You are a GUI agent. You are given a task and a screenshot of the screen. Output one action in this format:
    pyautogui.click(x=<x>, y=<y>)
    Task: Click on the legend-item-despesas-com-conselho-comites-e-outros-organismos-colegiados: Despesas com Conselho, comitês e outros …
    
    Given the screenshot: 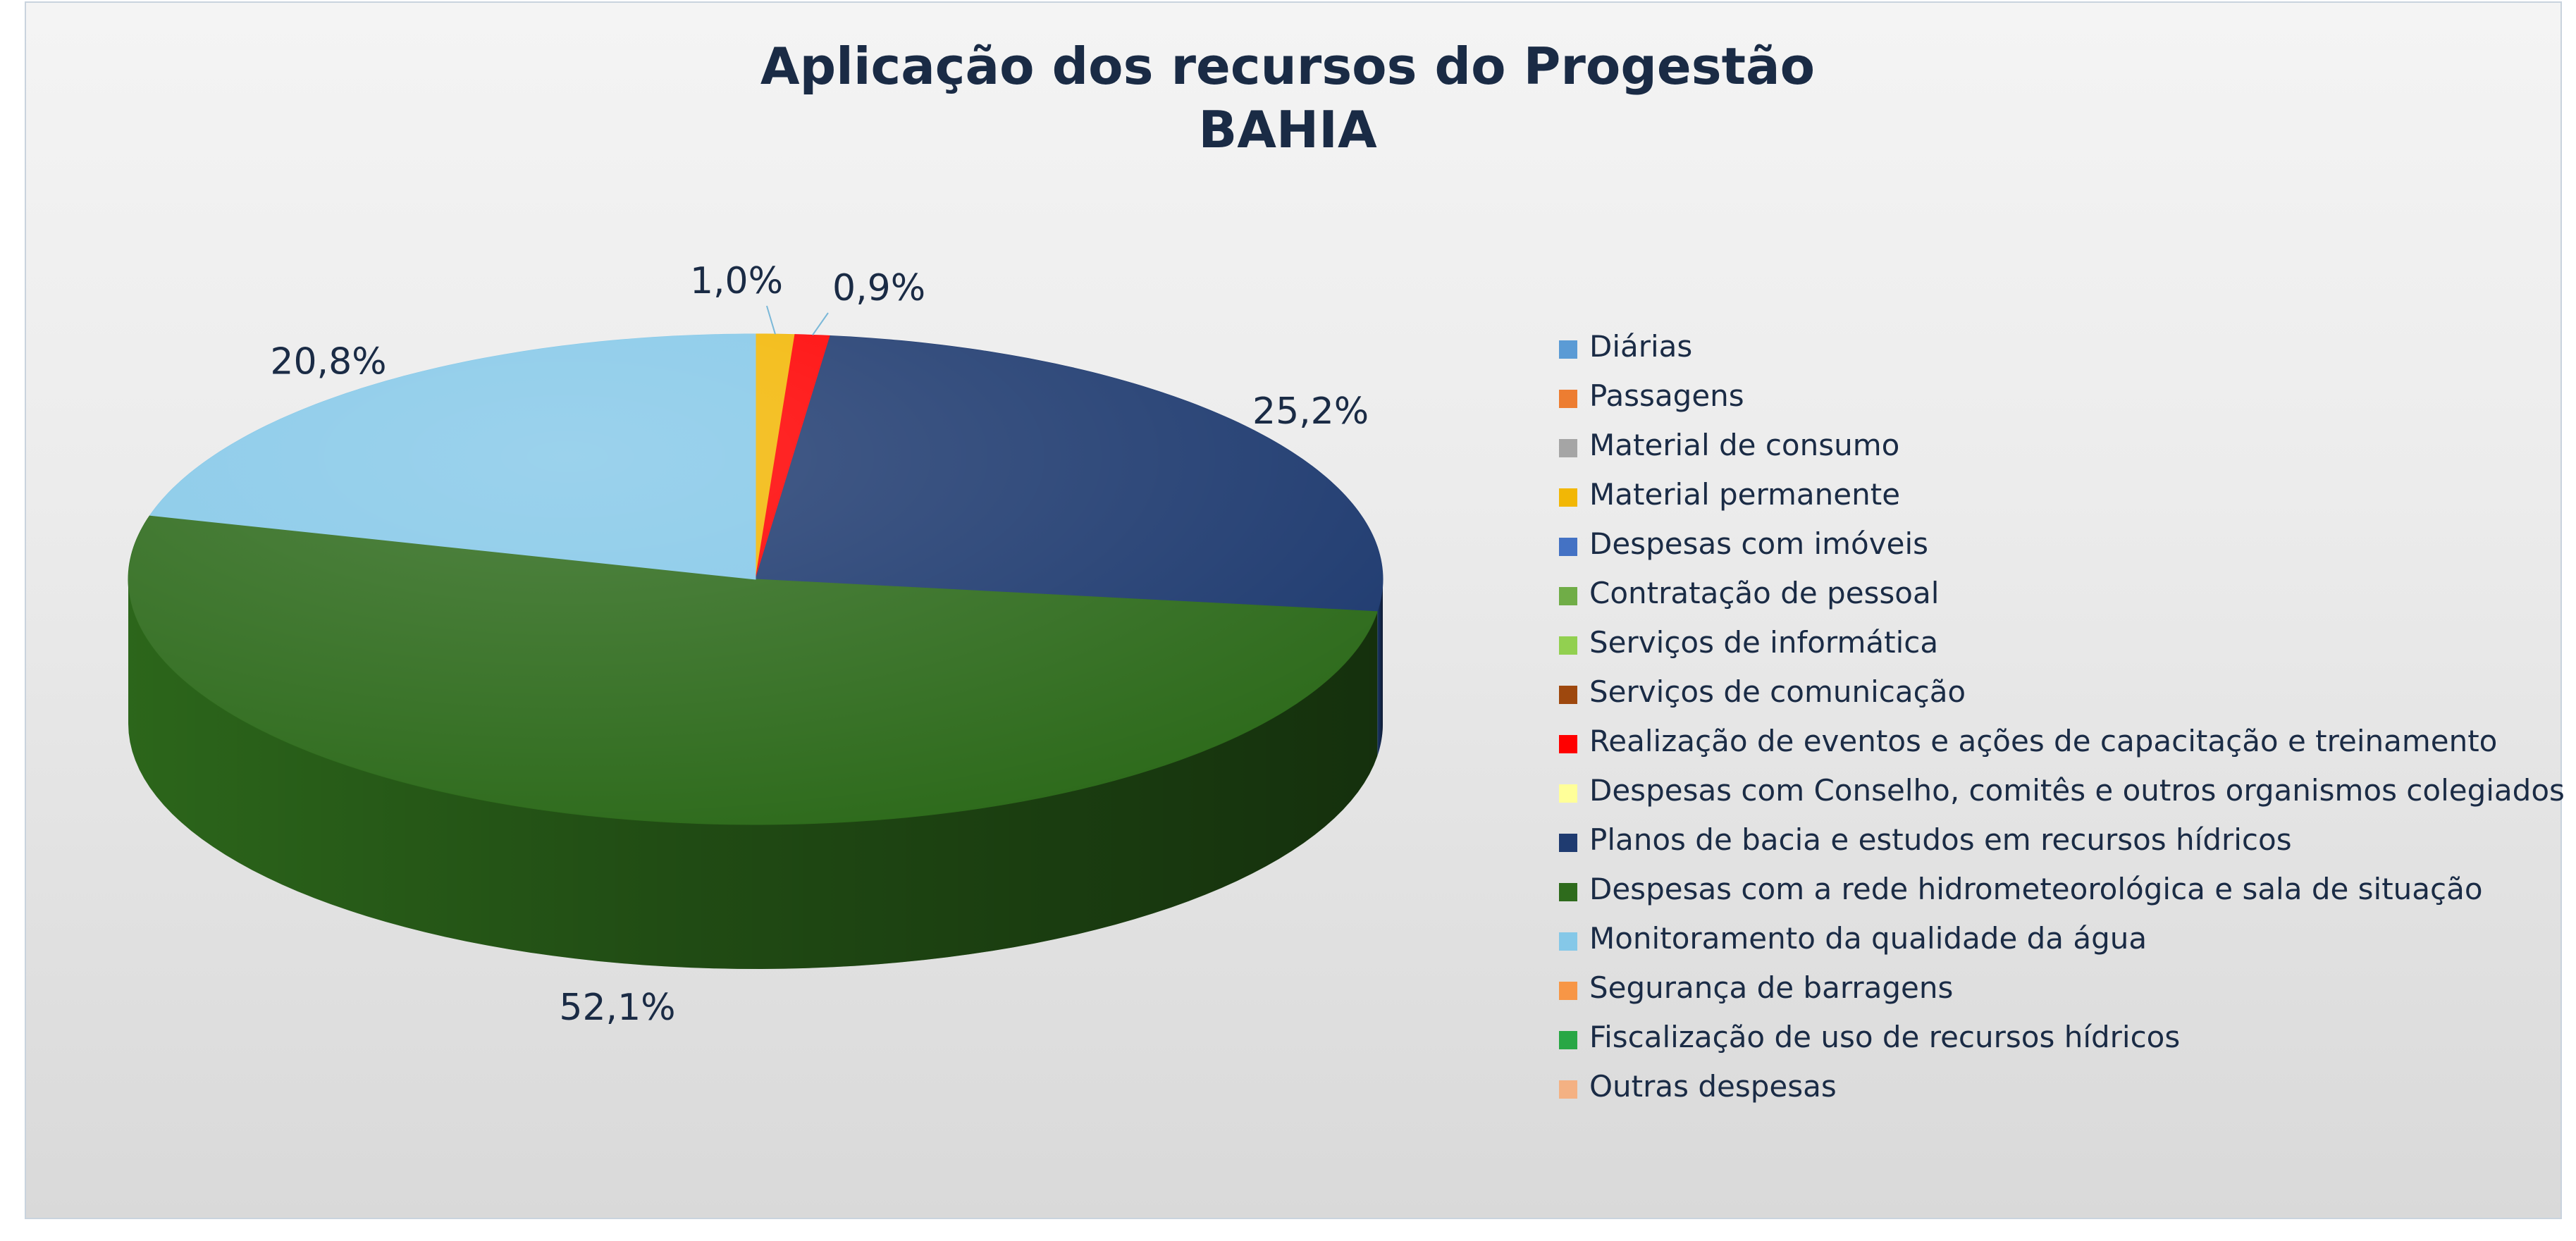 What is the action you would take?
    pyautogui.click(x=2061, y=790)
    